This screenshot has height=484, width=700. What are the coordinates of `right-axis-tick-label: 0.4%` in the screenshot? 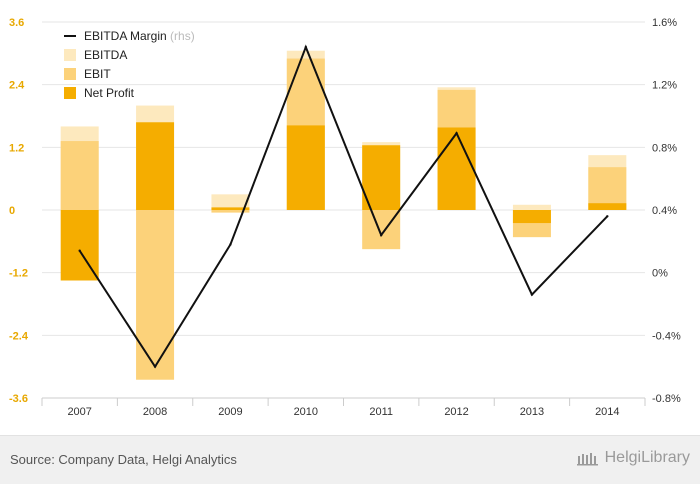 It's located at (664, 211).